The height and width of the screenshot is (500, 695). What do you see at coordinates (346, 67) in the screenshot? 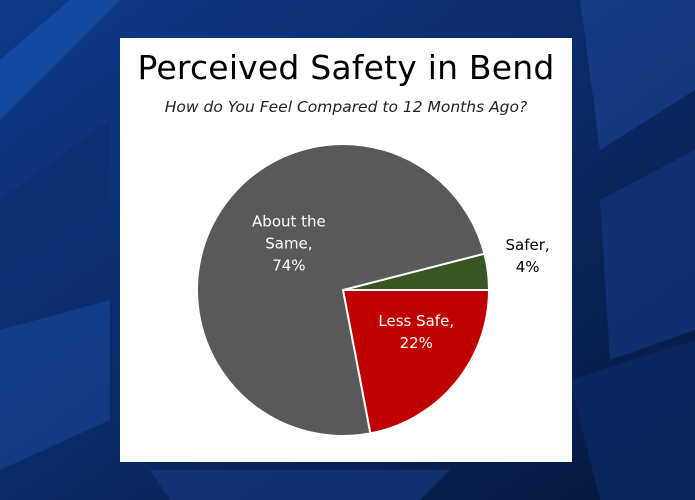
I see `chart-title: Perceived Safety in Bend` at bounding box center [346, 67].